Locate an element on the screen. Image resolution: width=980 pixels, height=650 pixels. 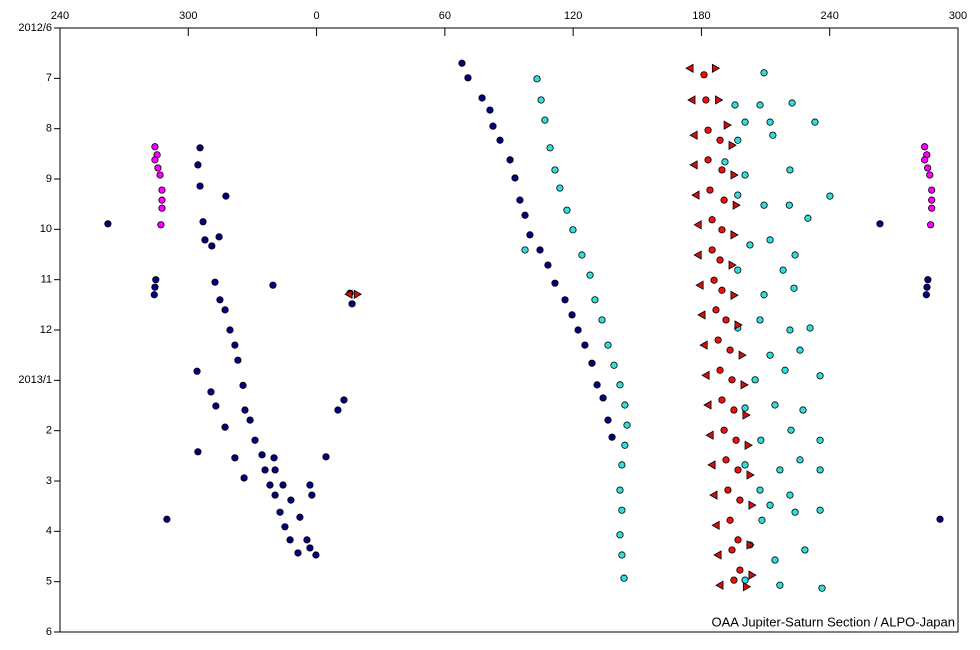
y-tick-label: 2012/6 is located at coordinates (35, 28).